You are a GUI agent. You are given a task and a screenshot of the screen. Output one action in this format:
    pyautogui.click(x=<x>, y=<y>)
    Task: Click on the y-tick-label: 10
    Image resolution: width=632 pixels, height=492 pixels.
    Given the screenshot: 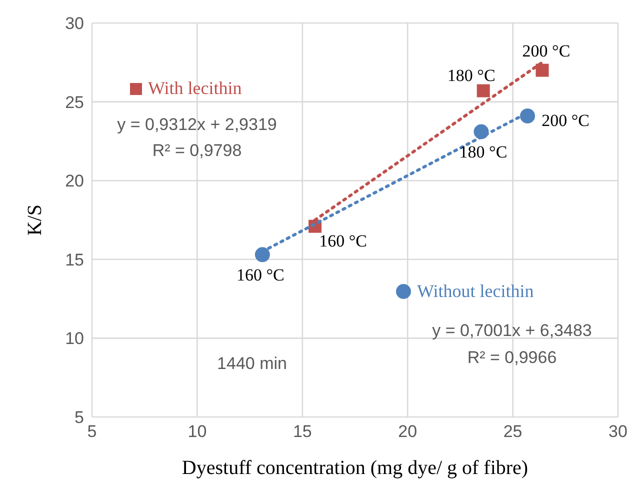 What is the action you would take?
    pyautogui.click(x=74, y=338)
    